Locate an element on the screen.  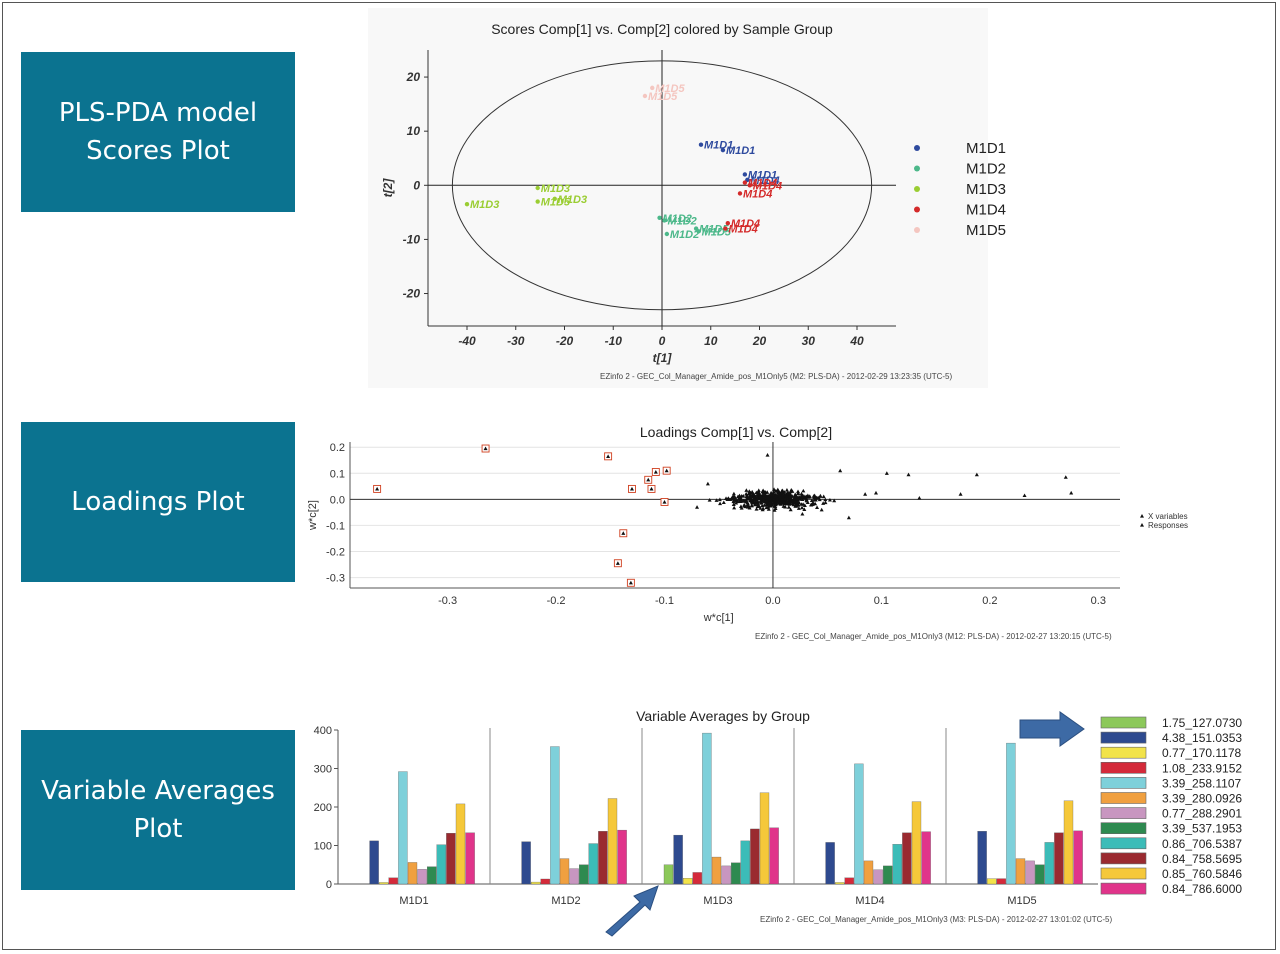
averages-y-tick-label: 200 is located at coordinates (323, 808).